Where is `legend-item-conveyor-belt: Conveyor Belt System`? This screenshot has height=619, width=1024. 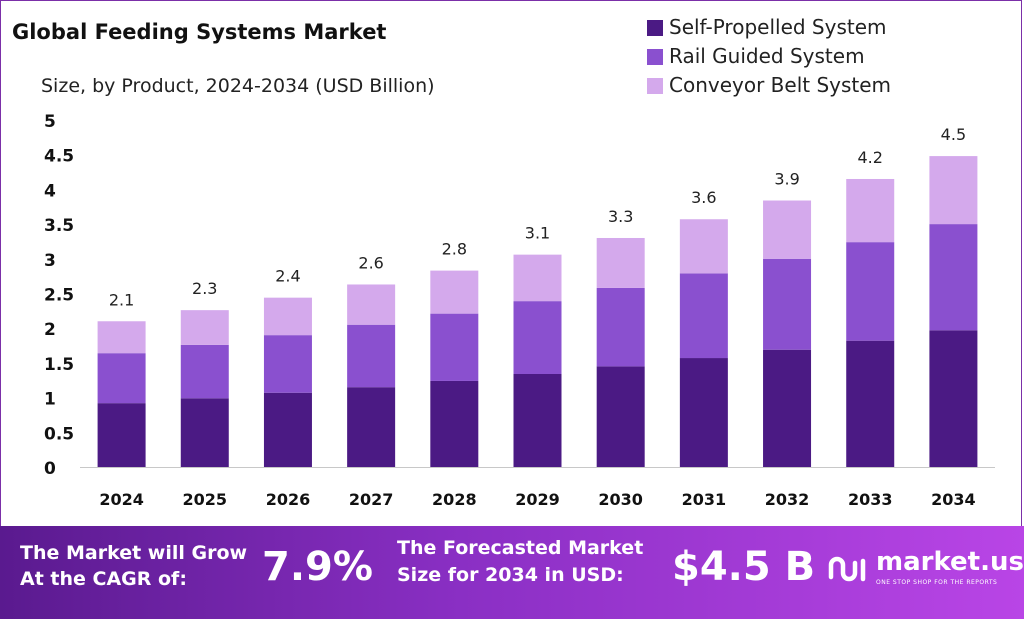
legend-item-conveyor-belt: Conveyor Belt System is located at coordinates (797, 86).